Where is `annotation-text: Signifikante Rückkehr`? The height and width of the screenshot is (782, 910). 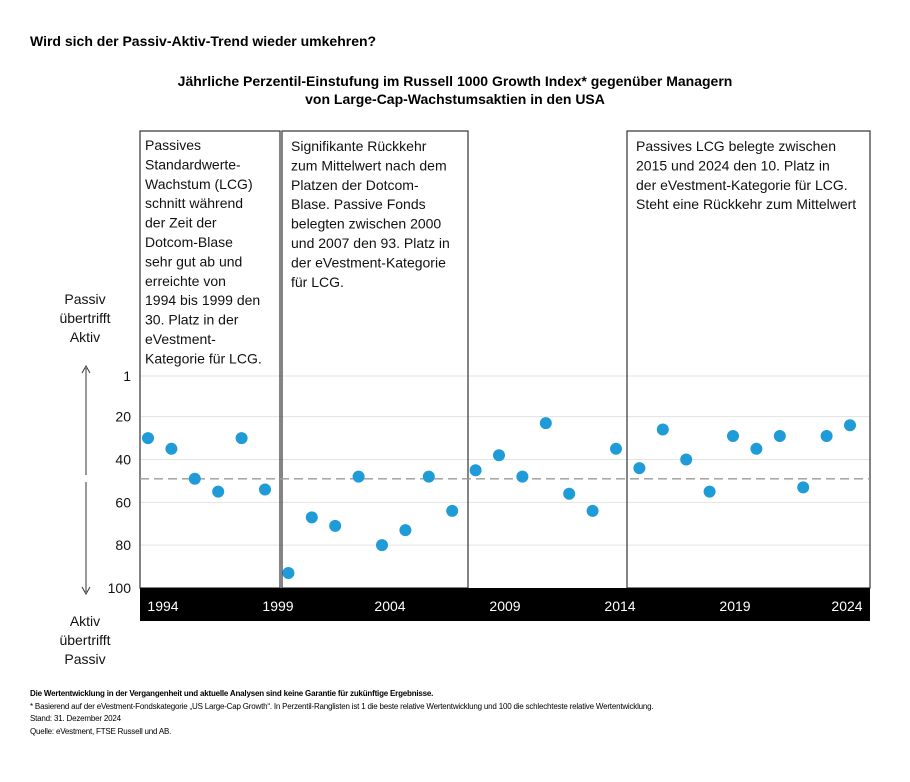 annotation-text: Signifikante Rückkehr is located at coordinates (359, 146).